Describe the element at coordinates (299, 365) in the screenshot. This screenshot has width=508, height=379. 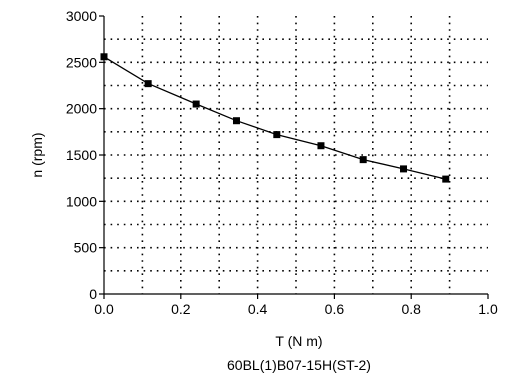
I see `chart-subtitle: 60BL(1)B07-15H(ST-2)` at that location.